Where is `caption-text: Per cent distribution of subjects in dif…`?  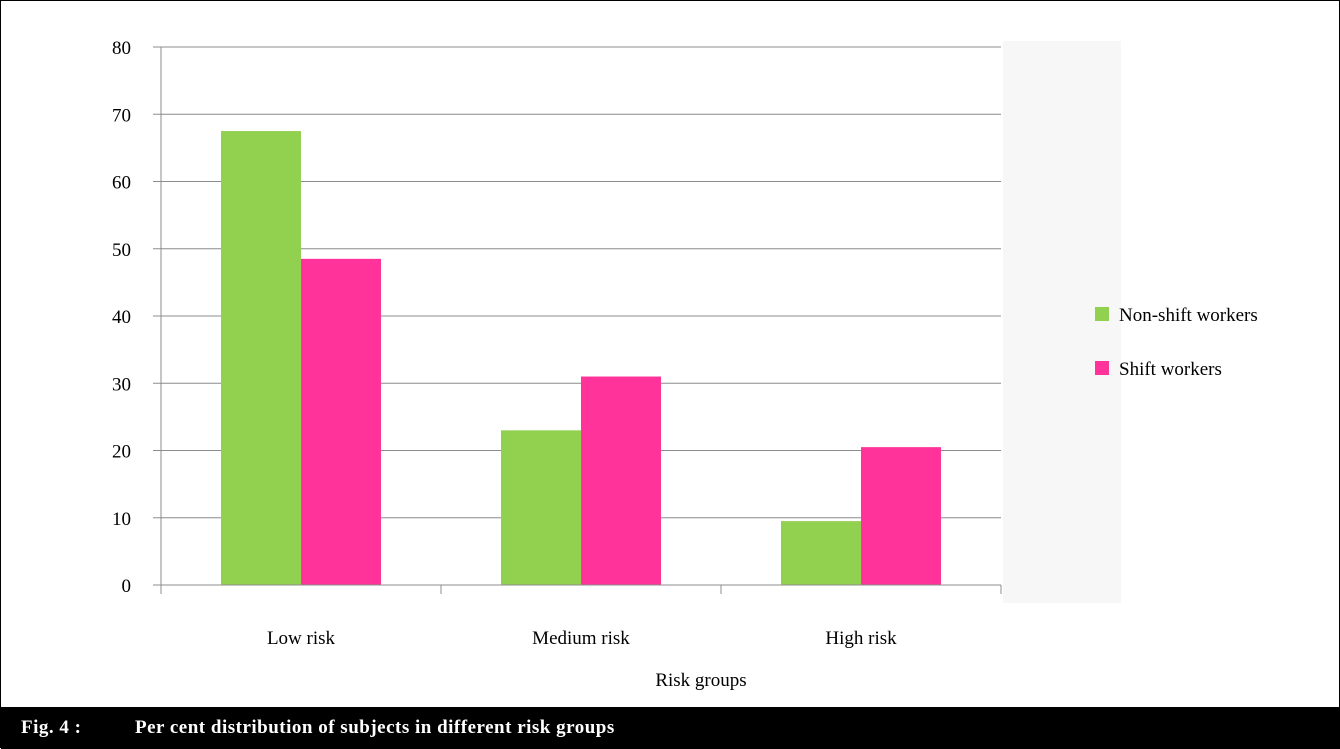
caption-text: Per cent distribution of subjects in dif… is located at coordinates (375, 727).